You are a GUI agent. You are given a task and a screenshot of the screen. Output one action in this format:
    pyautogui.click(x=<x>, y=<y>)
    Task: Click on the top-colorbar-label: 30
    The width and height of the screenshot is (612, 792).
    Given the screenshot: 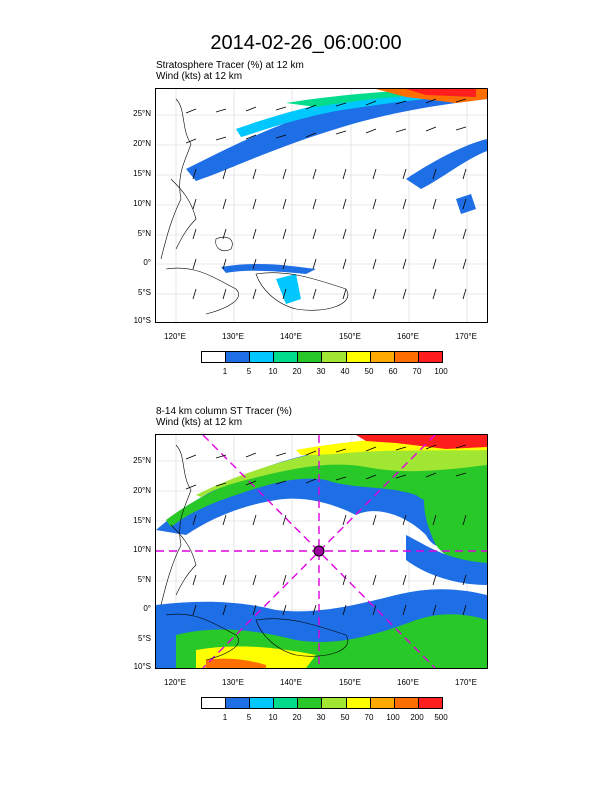 What is the action you would take?
    pyautogui.click(x=321, y=371)
    